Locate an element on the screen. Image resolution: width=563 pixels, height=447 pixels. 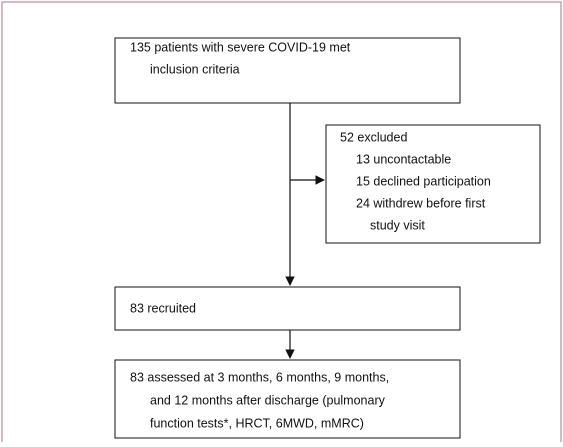
node-text: 13 uncontactable is located at coordinates (403, 159).